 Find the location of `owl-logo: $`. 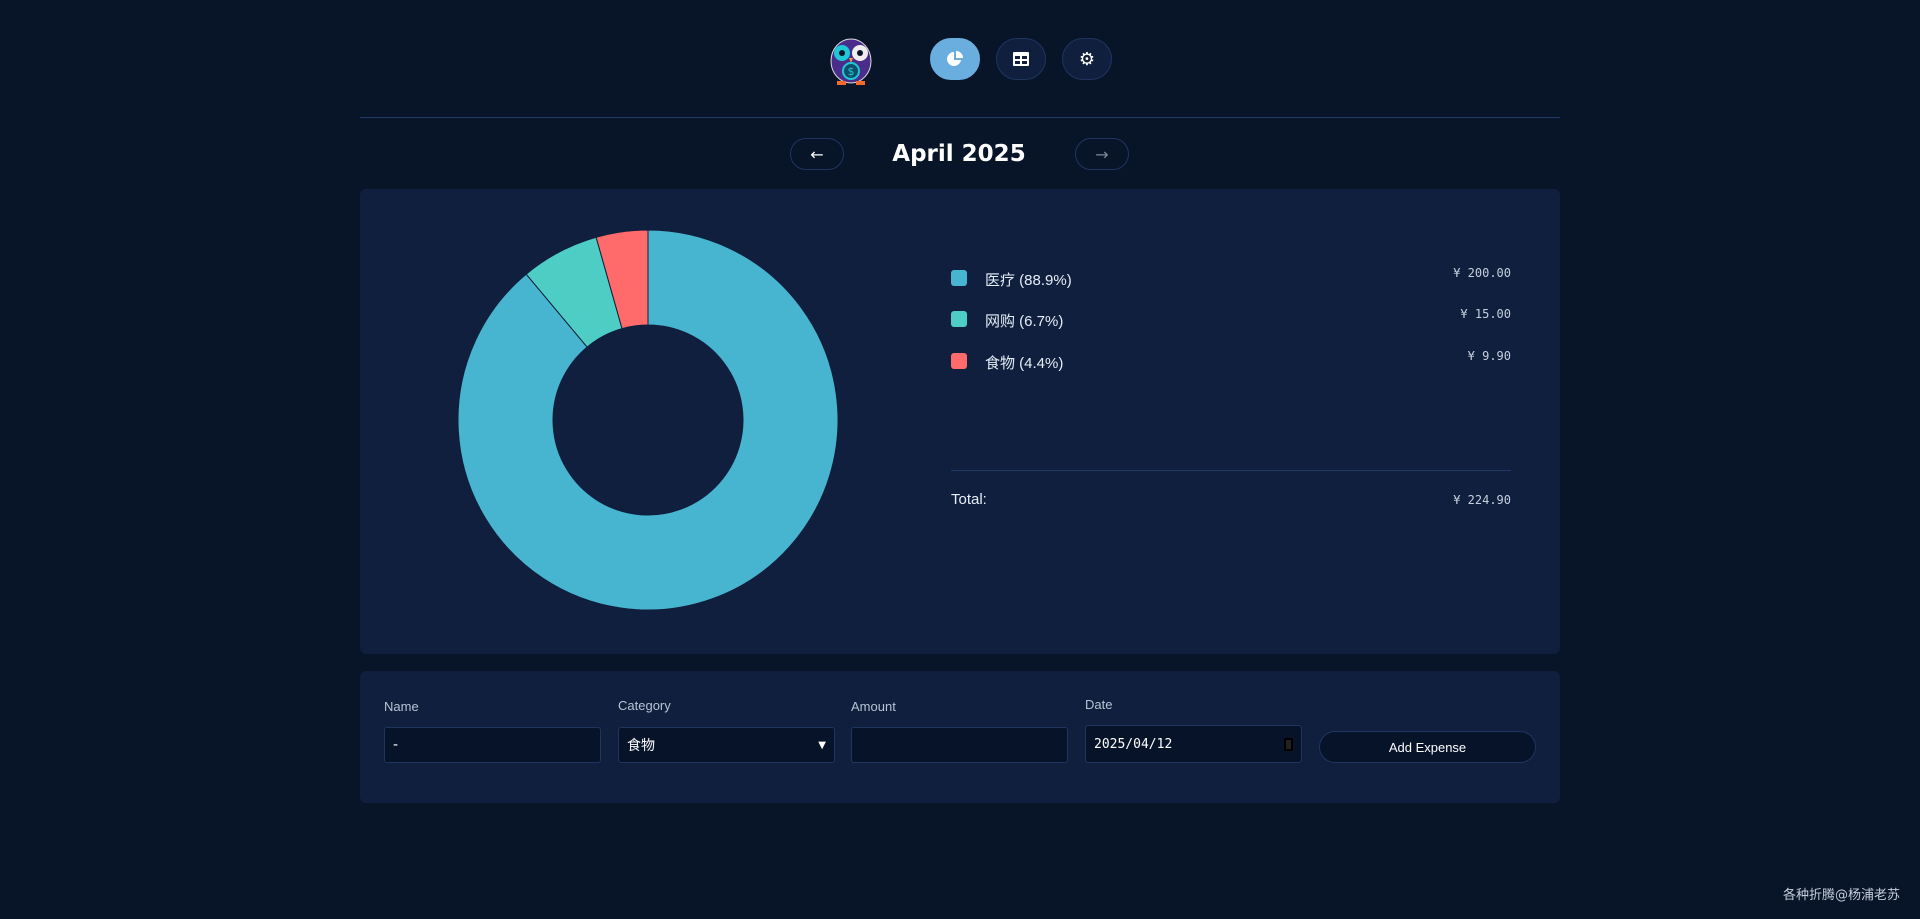

owl-logo: $ is located at coordinates (851, 61).